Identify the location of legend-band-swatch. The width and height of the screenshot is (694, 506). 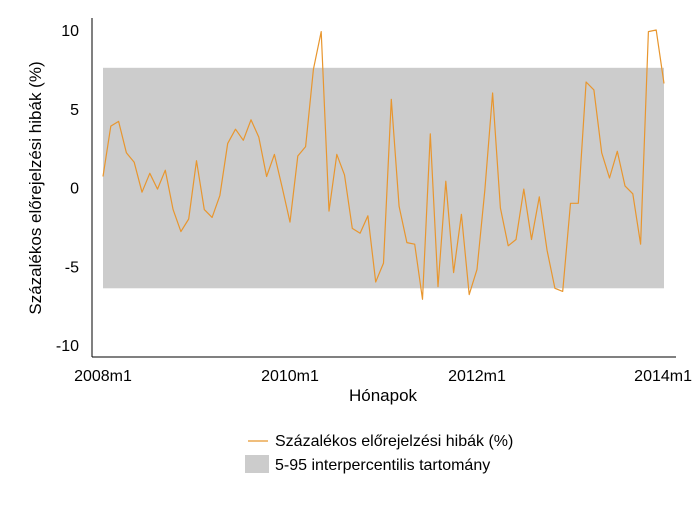
(257, 464).